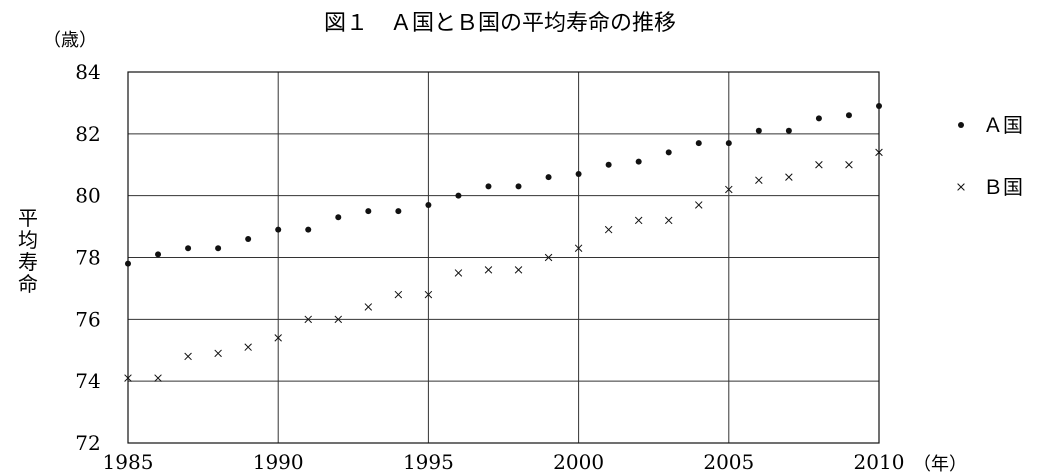 The image size is (1039, 474). Describe the element at coordinates (28, 218) in the screenshot. I see `y-axis-label-char: 平` at that location.